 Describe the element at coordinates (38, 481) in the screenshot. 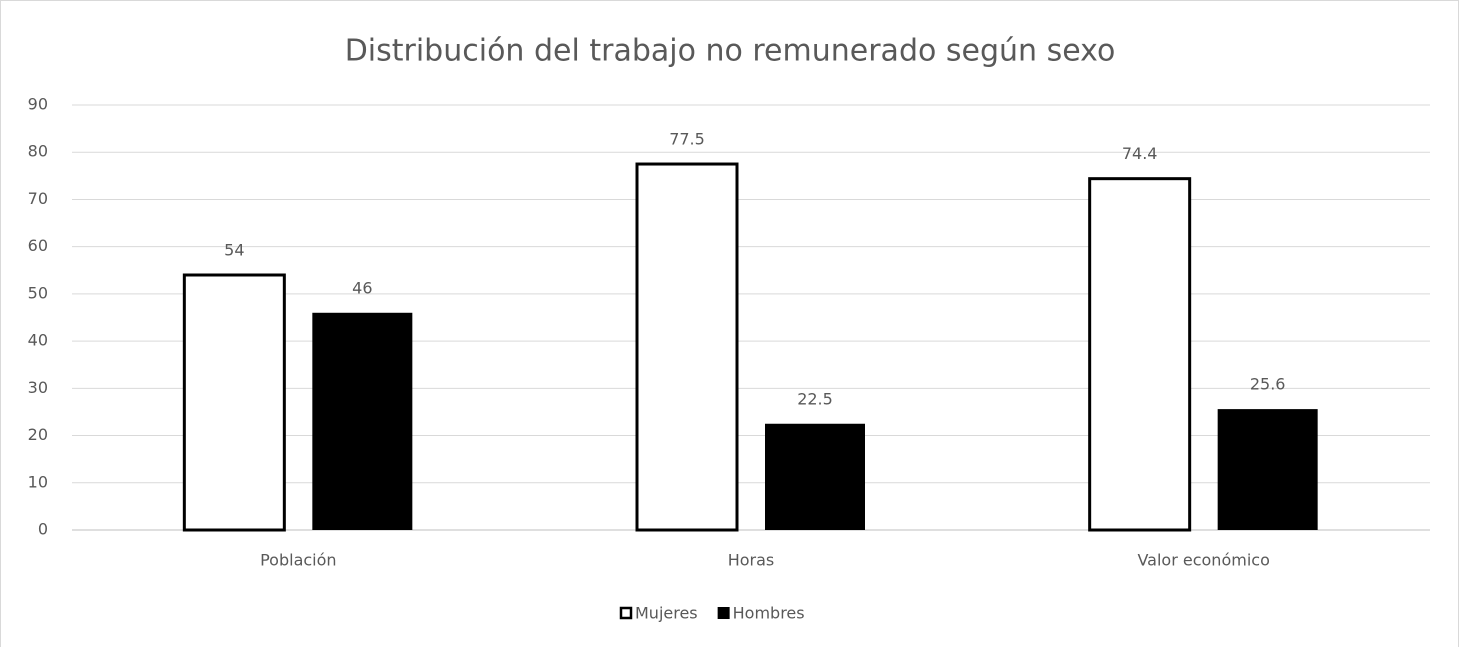

I see `y-tick-label: 10` at that location.